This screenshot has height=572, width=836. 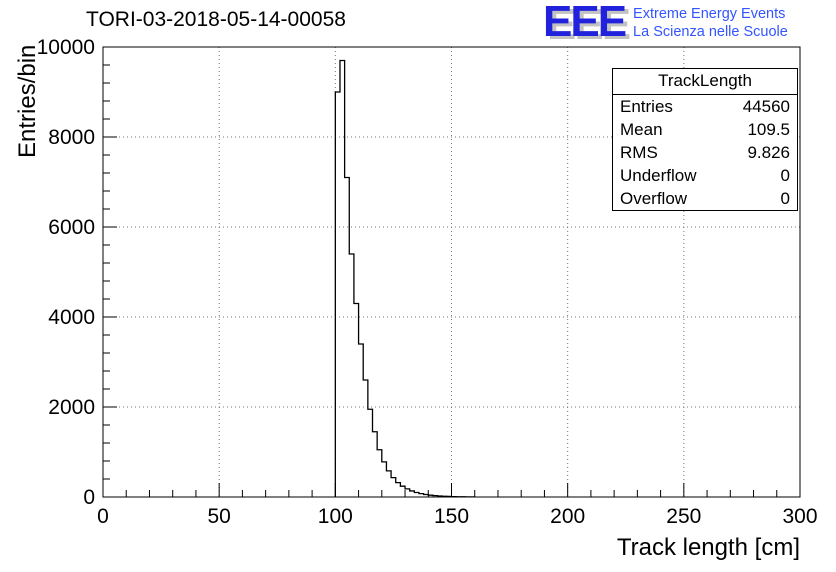 I want to click on y-axis-label: Entries/bin, so click(x=27, y=101).